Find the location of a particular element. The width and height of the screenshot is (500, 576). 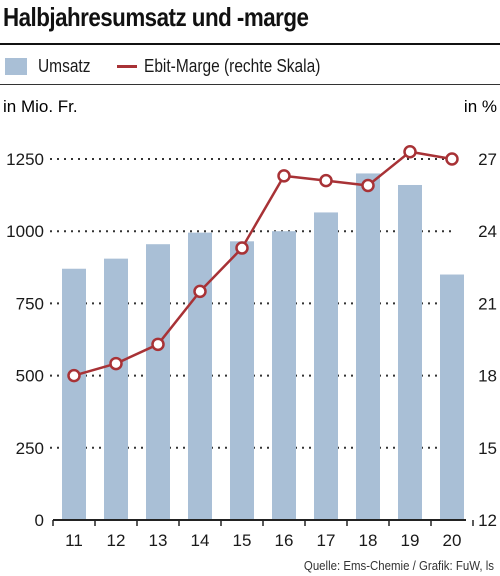

y-tick-label-right: 24 is located at coordinates (487, 231).